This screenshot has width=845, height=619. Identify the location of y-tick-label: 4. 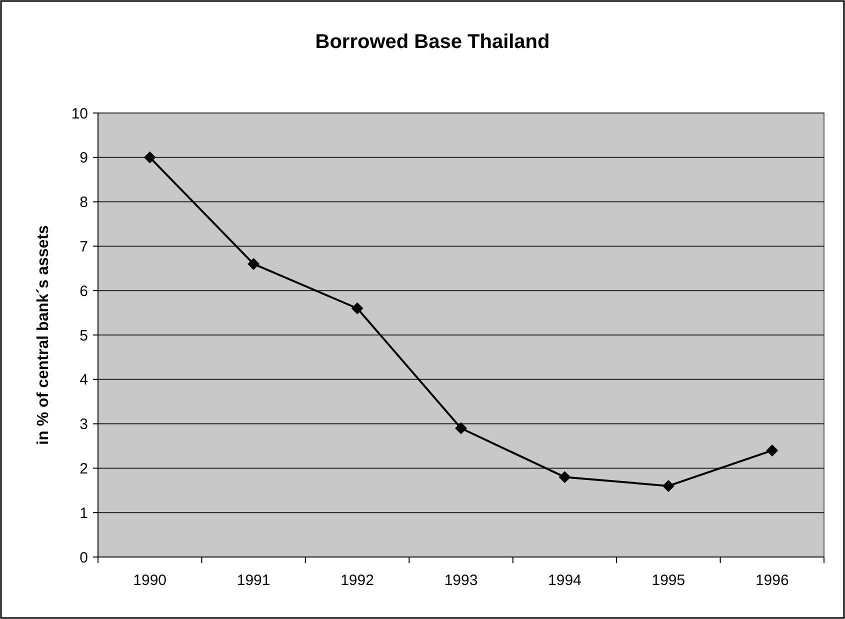
(84, 380).